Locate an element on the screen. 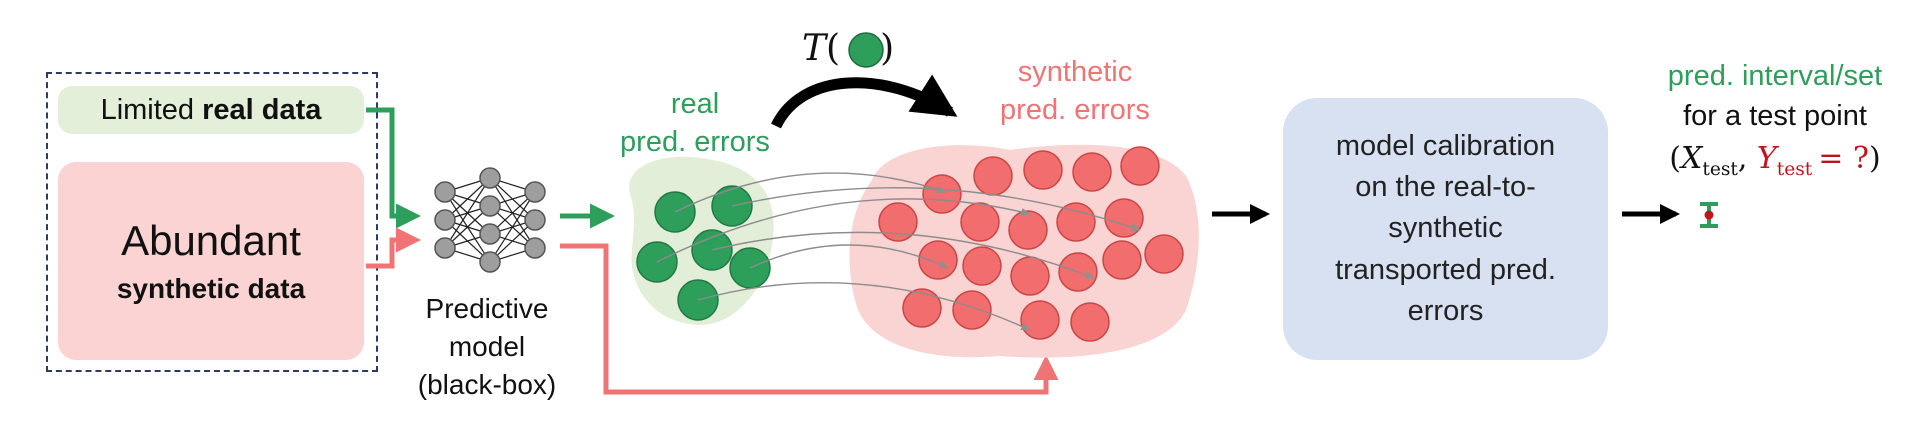  real-data-bold: real data is located at coordinates (262, 109).